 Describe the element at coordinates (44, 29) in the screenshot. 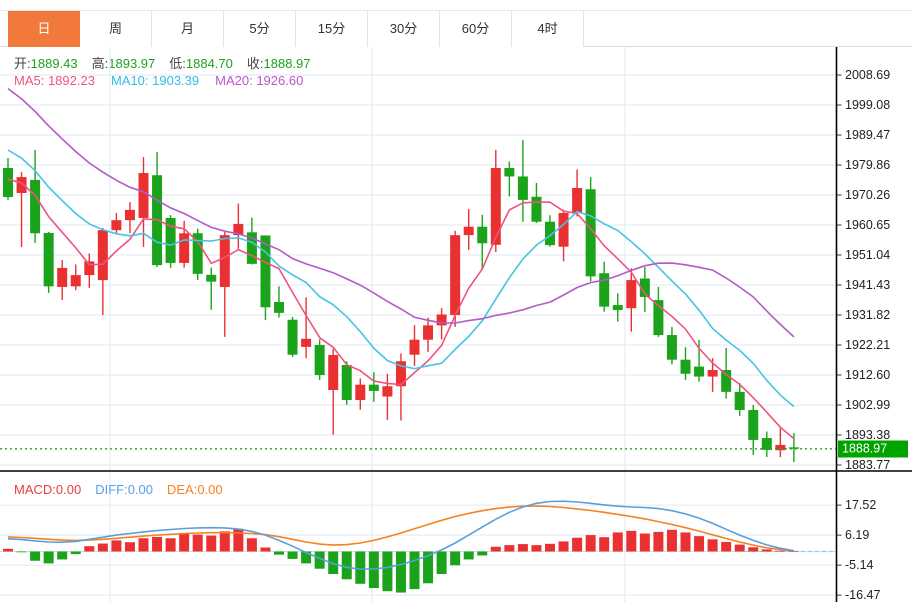

I see `tab-timeframe-0: 日` at that location.